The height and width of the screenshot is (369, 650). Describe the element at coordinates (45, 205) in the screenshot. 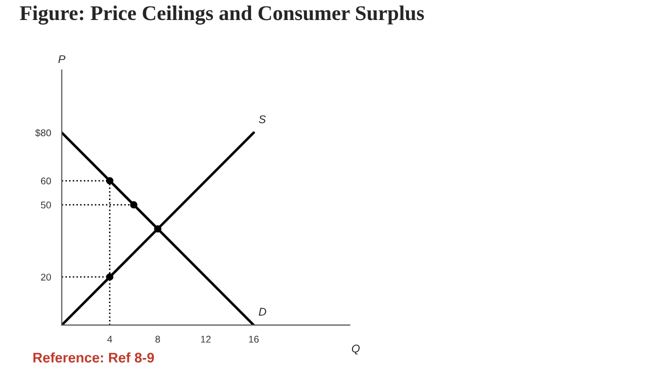

I see `y-tick-label: 50` at that location.